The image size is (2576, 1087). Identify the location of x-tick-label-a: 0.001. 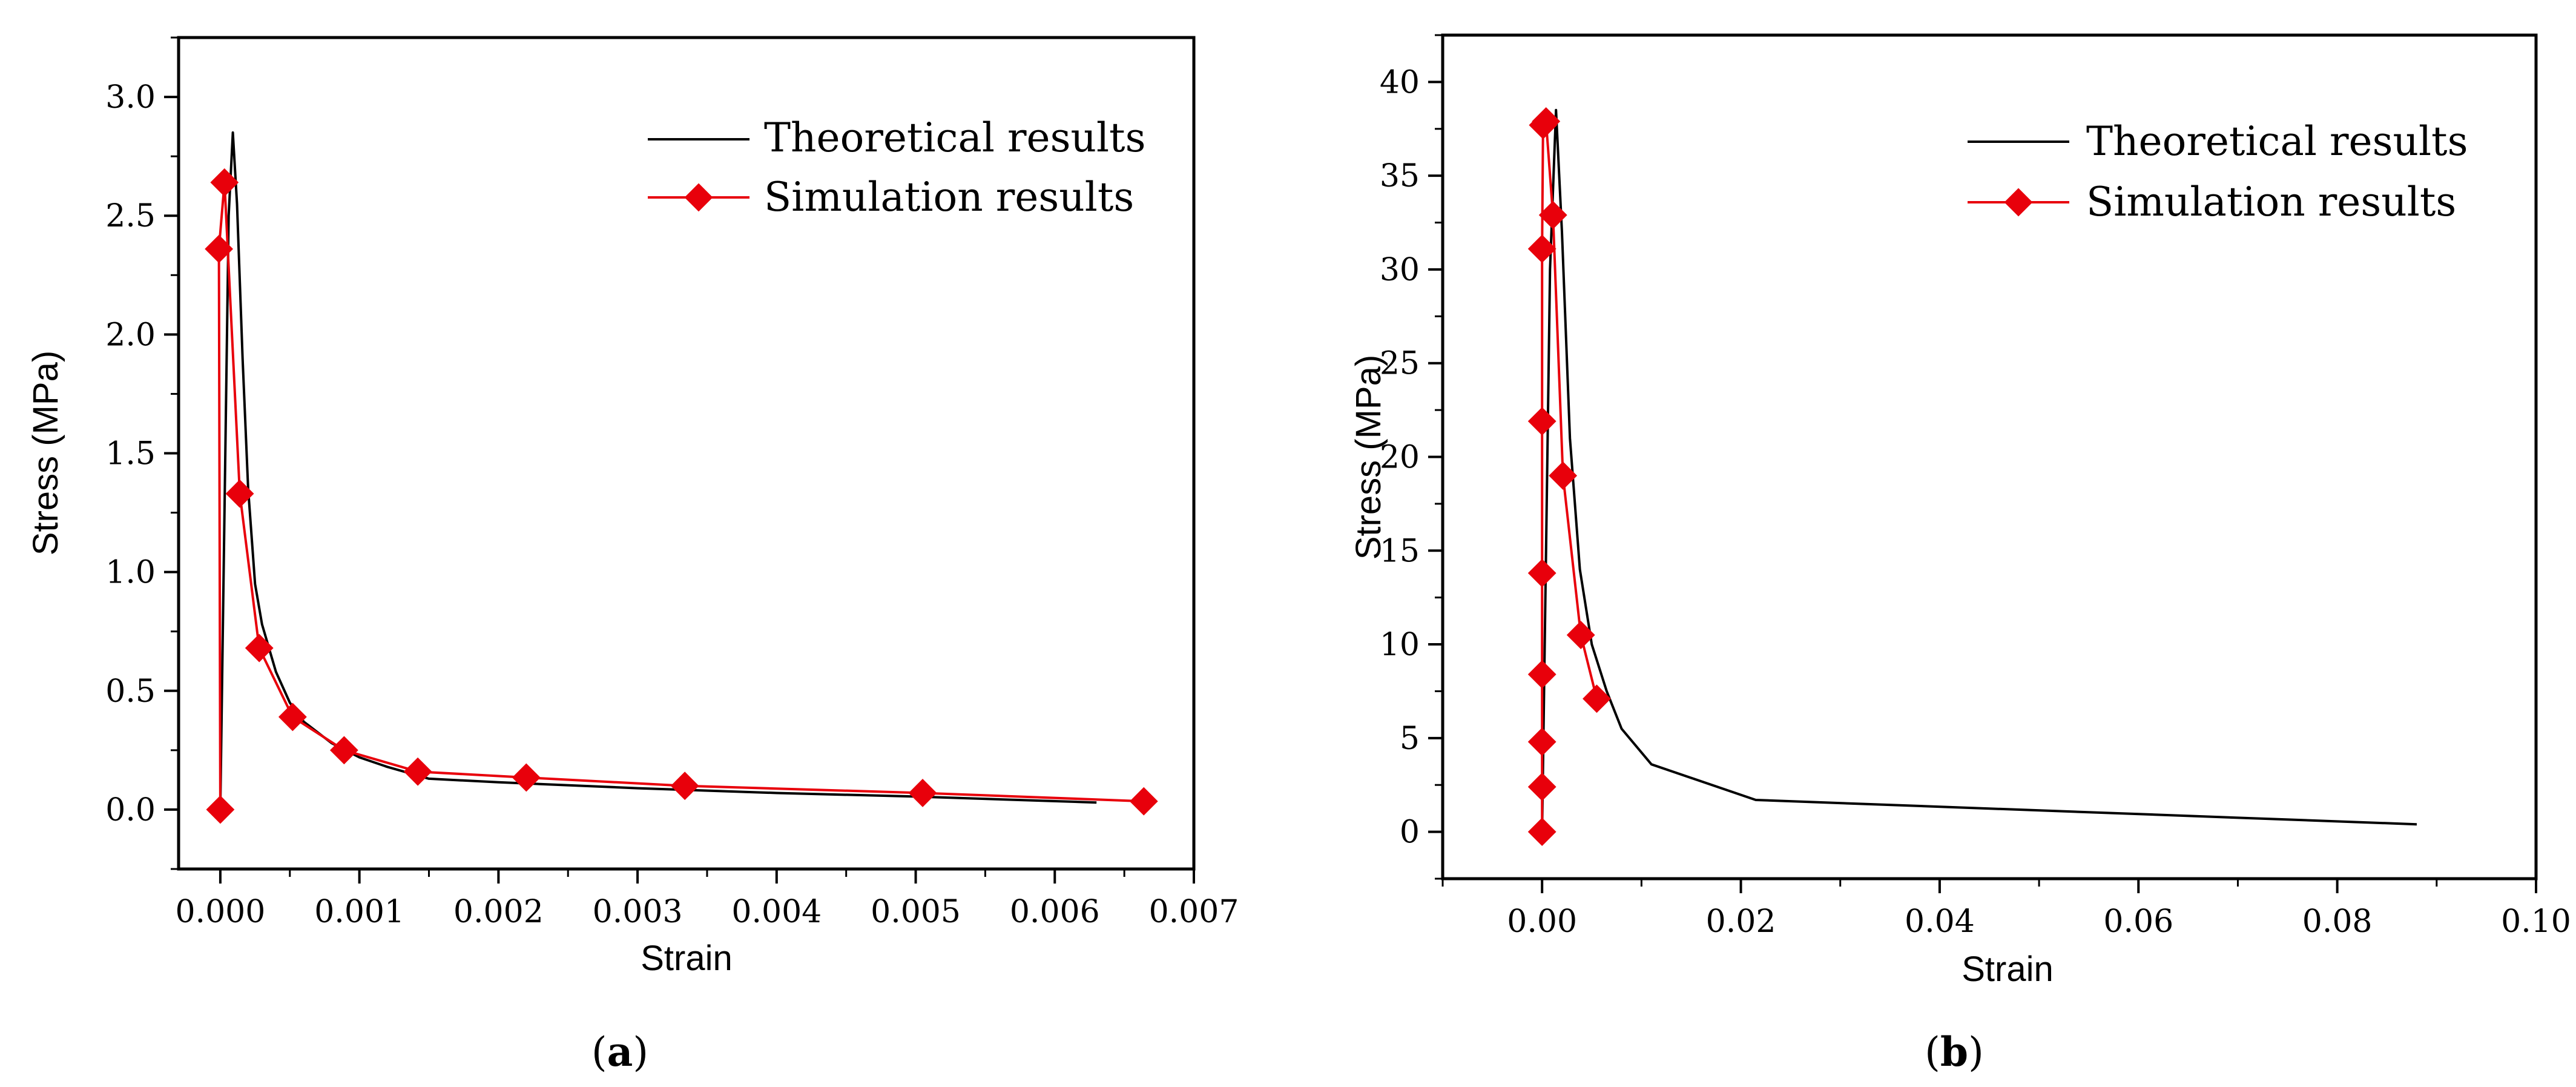
(359, 912).